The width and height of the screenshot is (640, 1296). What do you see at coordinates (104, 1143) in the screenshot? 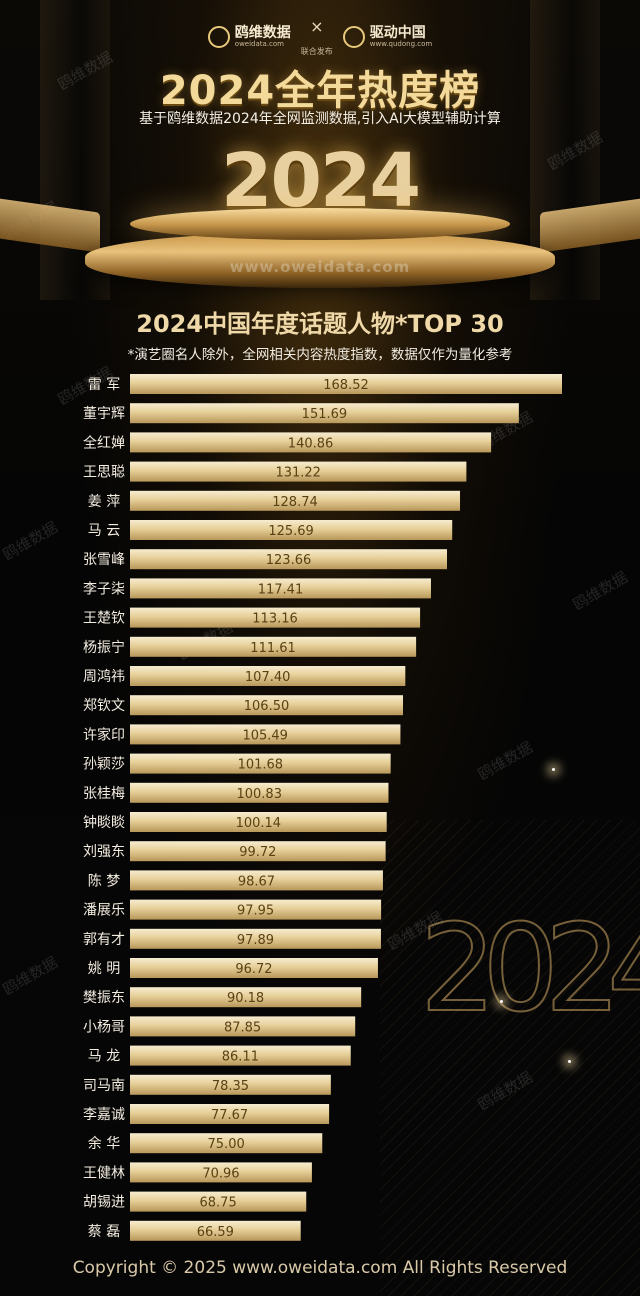
I see `category-label: 余 华` at bounding box center [104, 1143].